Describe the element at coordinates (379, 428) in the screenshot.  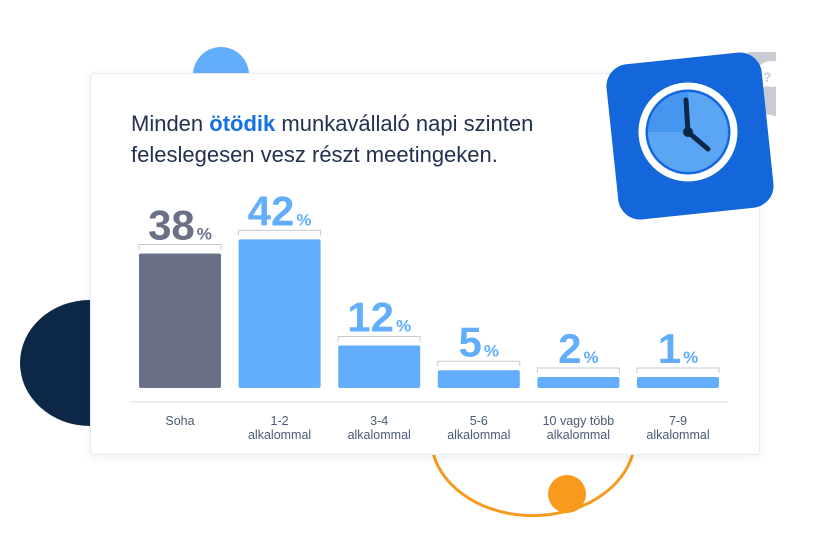
I see `category-label-3: 3-4 alkalommal` at that location.